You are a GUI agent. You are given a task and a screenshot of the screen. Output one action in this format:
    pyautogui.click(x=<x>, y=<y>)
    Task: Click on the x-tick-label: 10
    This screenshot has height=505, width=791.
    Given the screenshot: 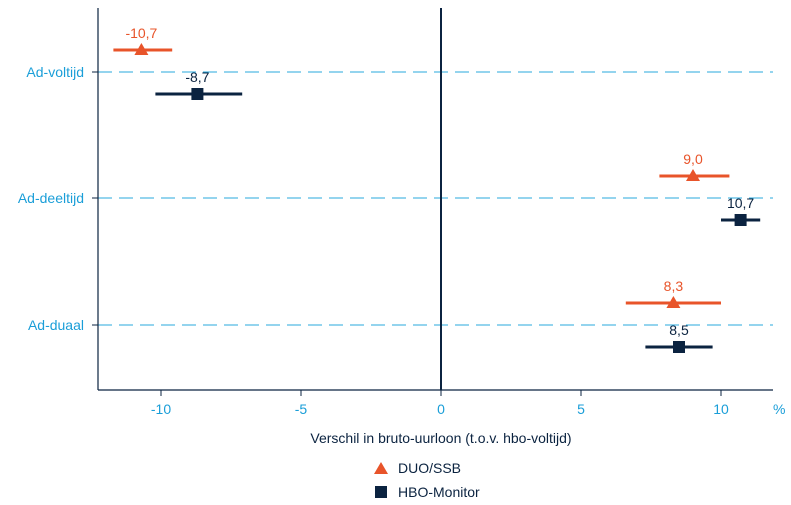 What is the action you would take?
    pyautogui.click(x=721, y=409)
    